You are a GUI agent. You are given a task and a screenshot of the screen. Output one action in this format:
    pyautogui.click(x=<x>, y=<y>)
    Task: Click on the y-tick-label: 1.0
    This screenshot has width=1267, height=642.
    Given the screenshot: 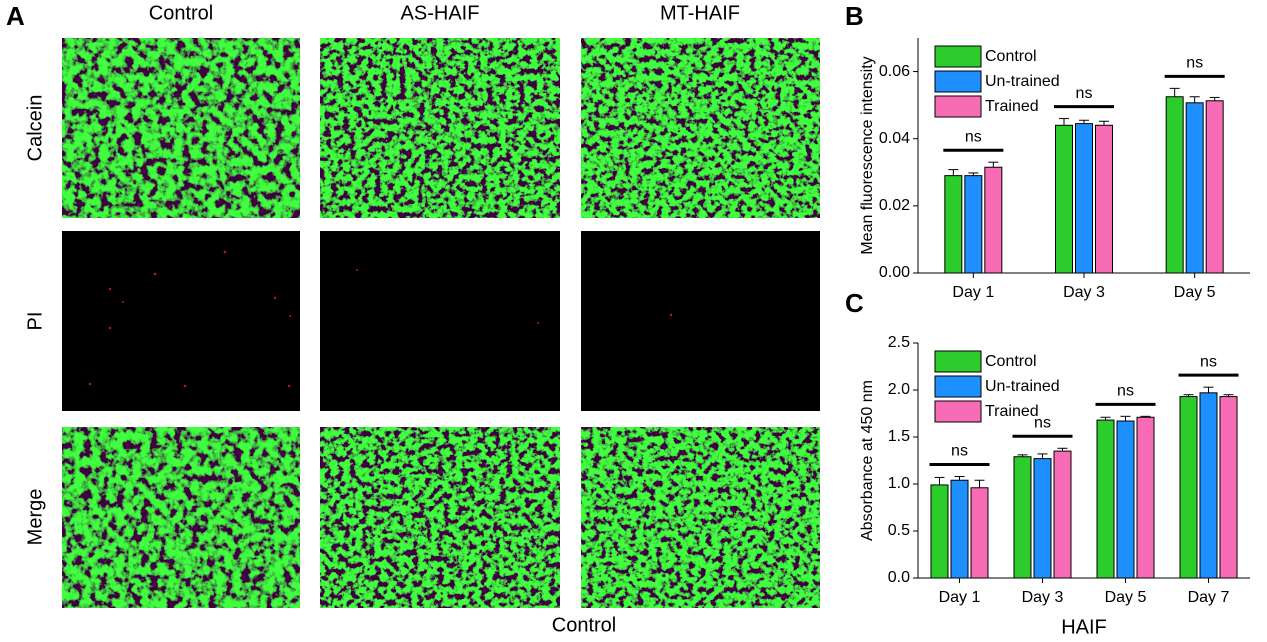 What is the action you would take?
    pyautogui.click(x=899, y=483)
    